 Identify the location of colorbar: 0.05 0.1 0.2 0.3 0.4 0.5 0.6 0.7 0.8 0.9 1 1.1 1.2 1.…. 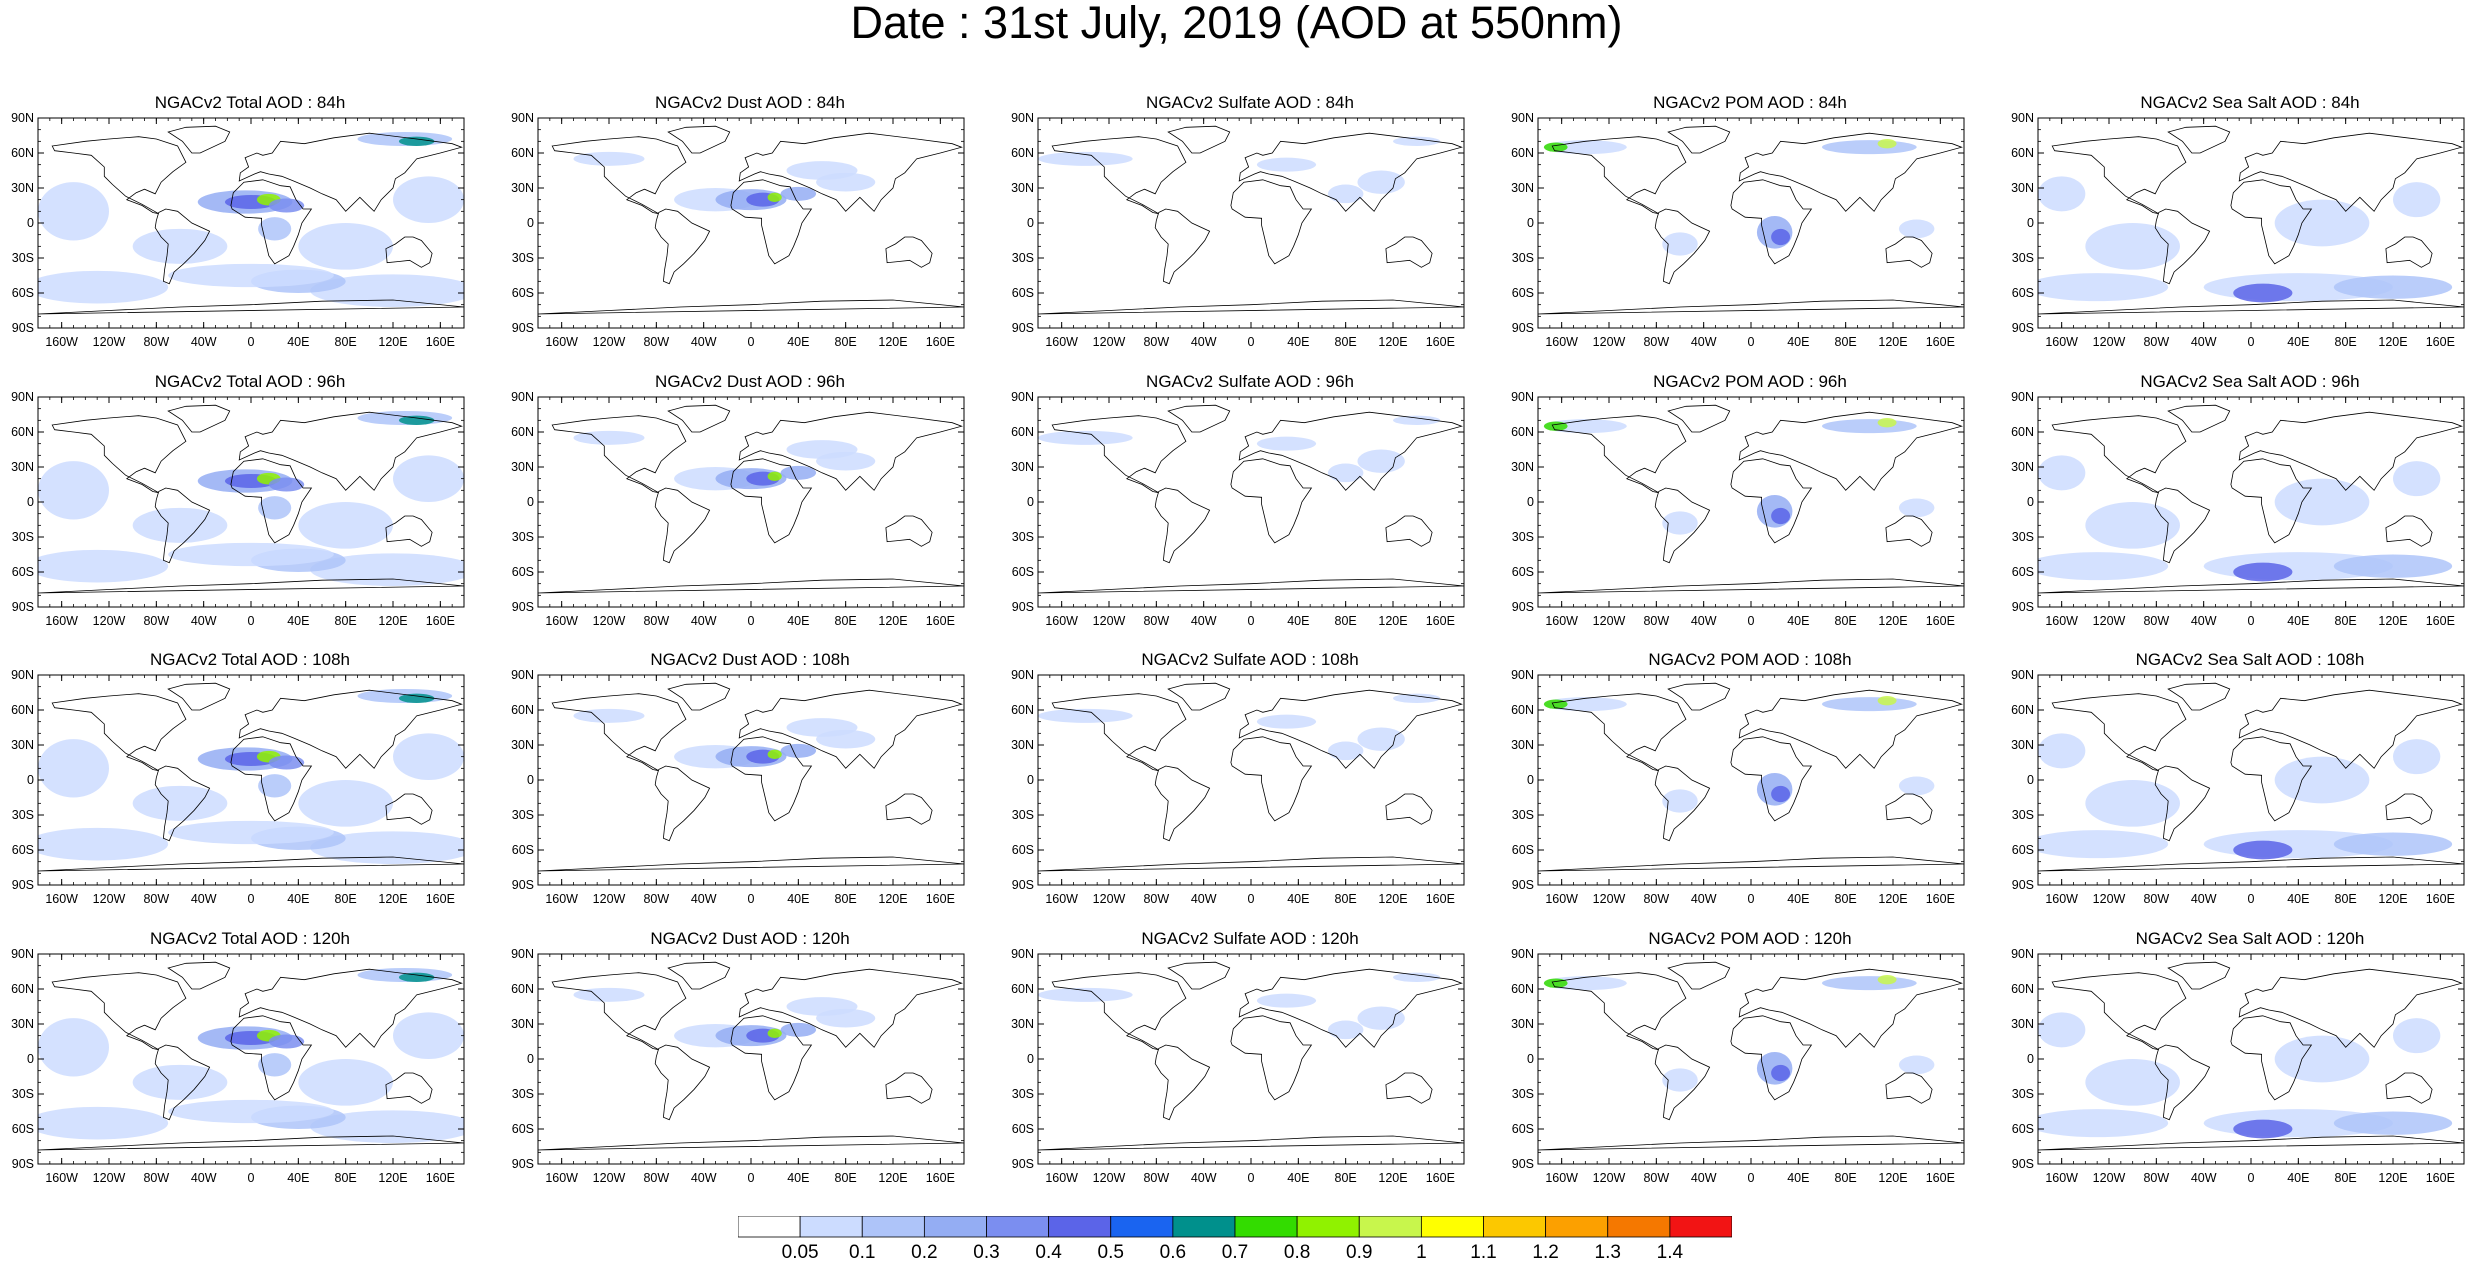
(1235, 1238).